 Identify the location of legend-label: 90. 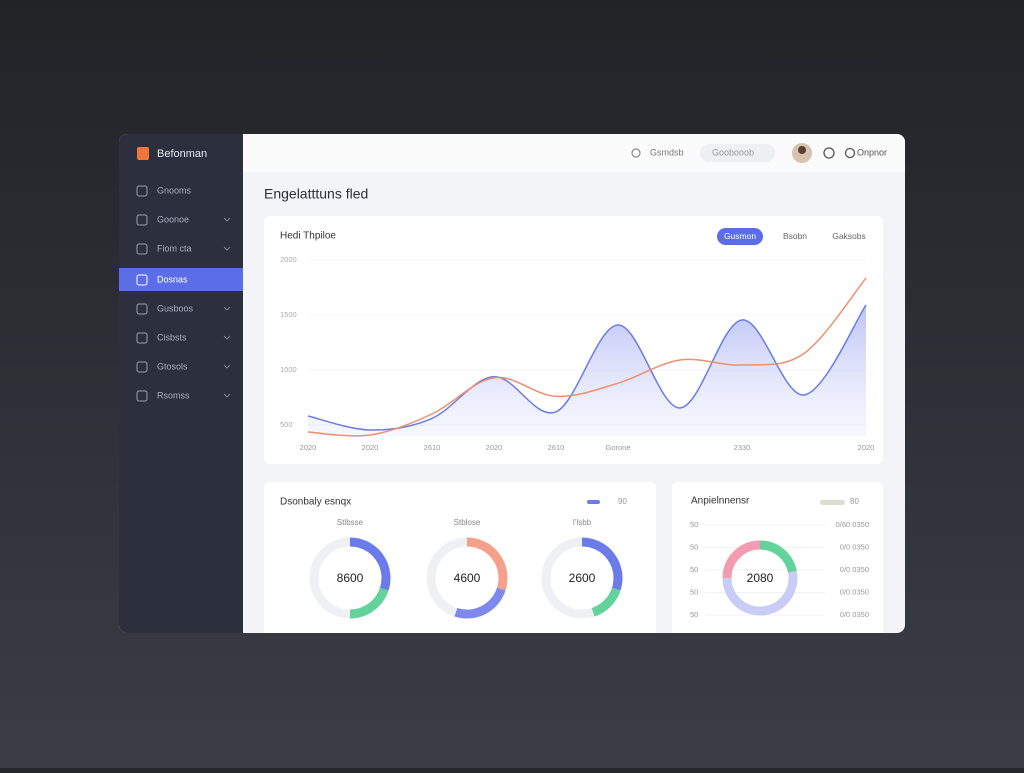
(622, 501).